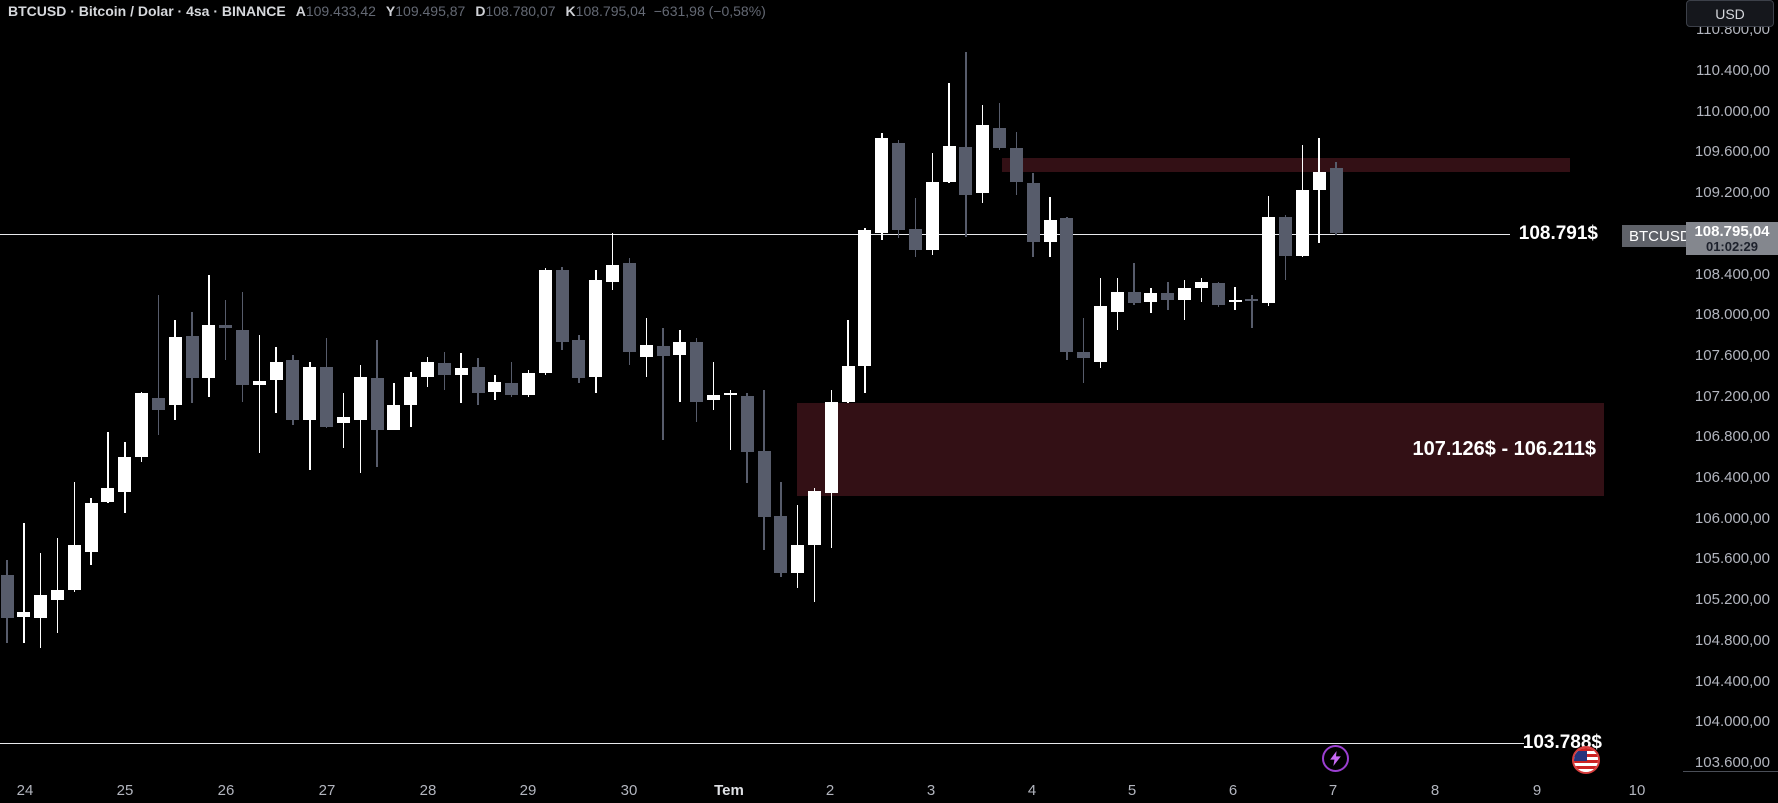 The image size is (1778, 803). I want to click on boost-lightning-icon, so click(1335, 758).